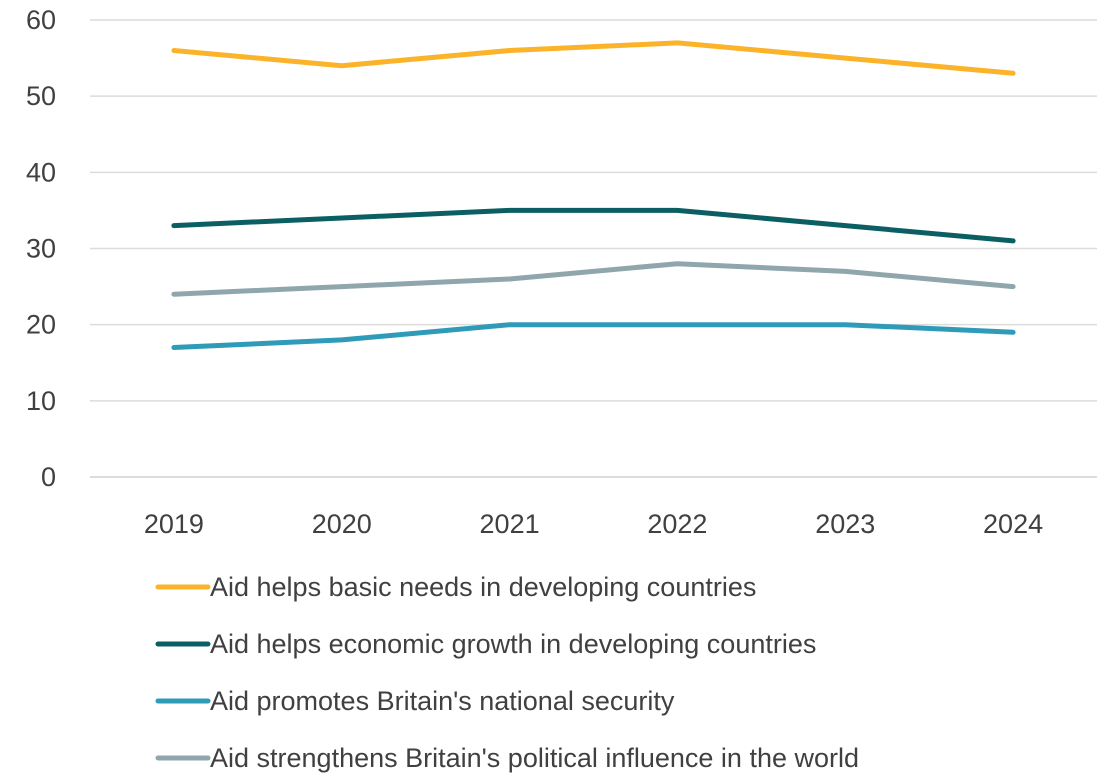  I want to click on y-tick-label: 10, so click(41, 401).